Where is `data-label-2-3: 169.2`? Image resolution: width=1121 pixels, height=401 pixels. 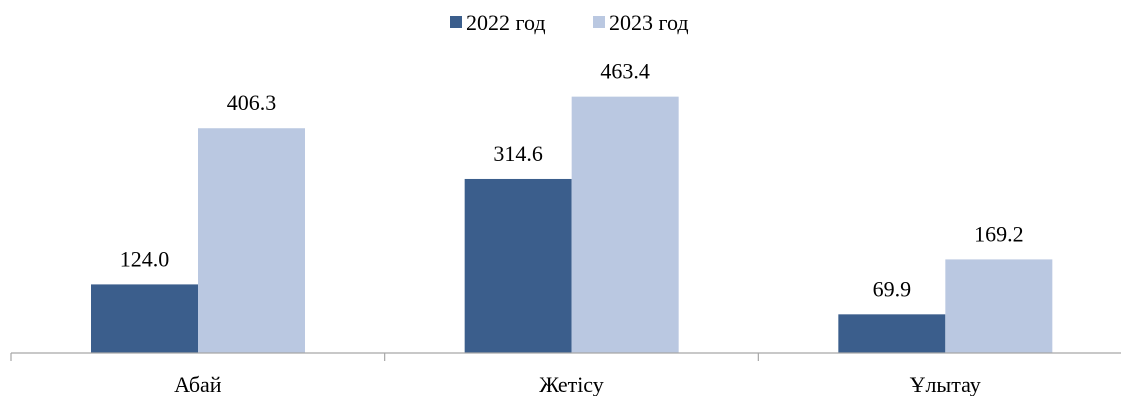 data-label-2-3: 169.2 is located at coordinates (999, 233).